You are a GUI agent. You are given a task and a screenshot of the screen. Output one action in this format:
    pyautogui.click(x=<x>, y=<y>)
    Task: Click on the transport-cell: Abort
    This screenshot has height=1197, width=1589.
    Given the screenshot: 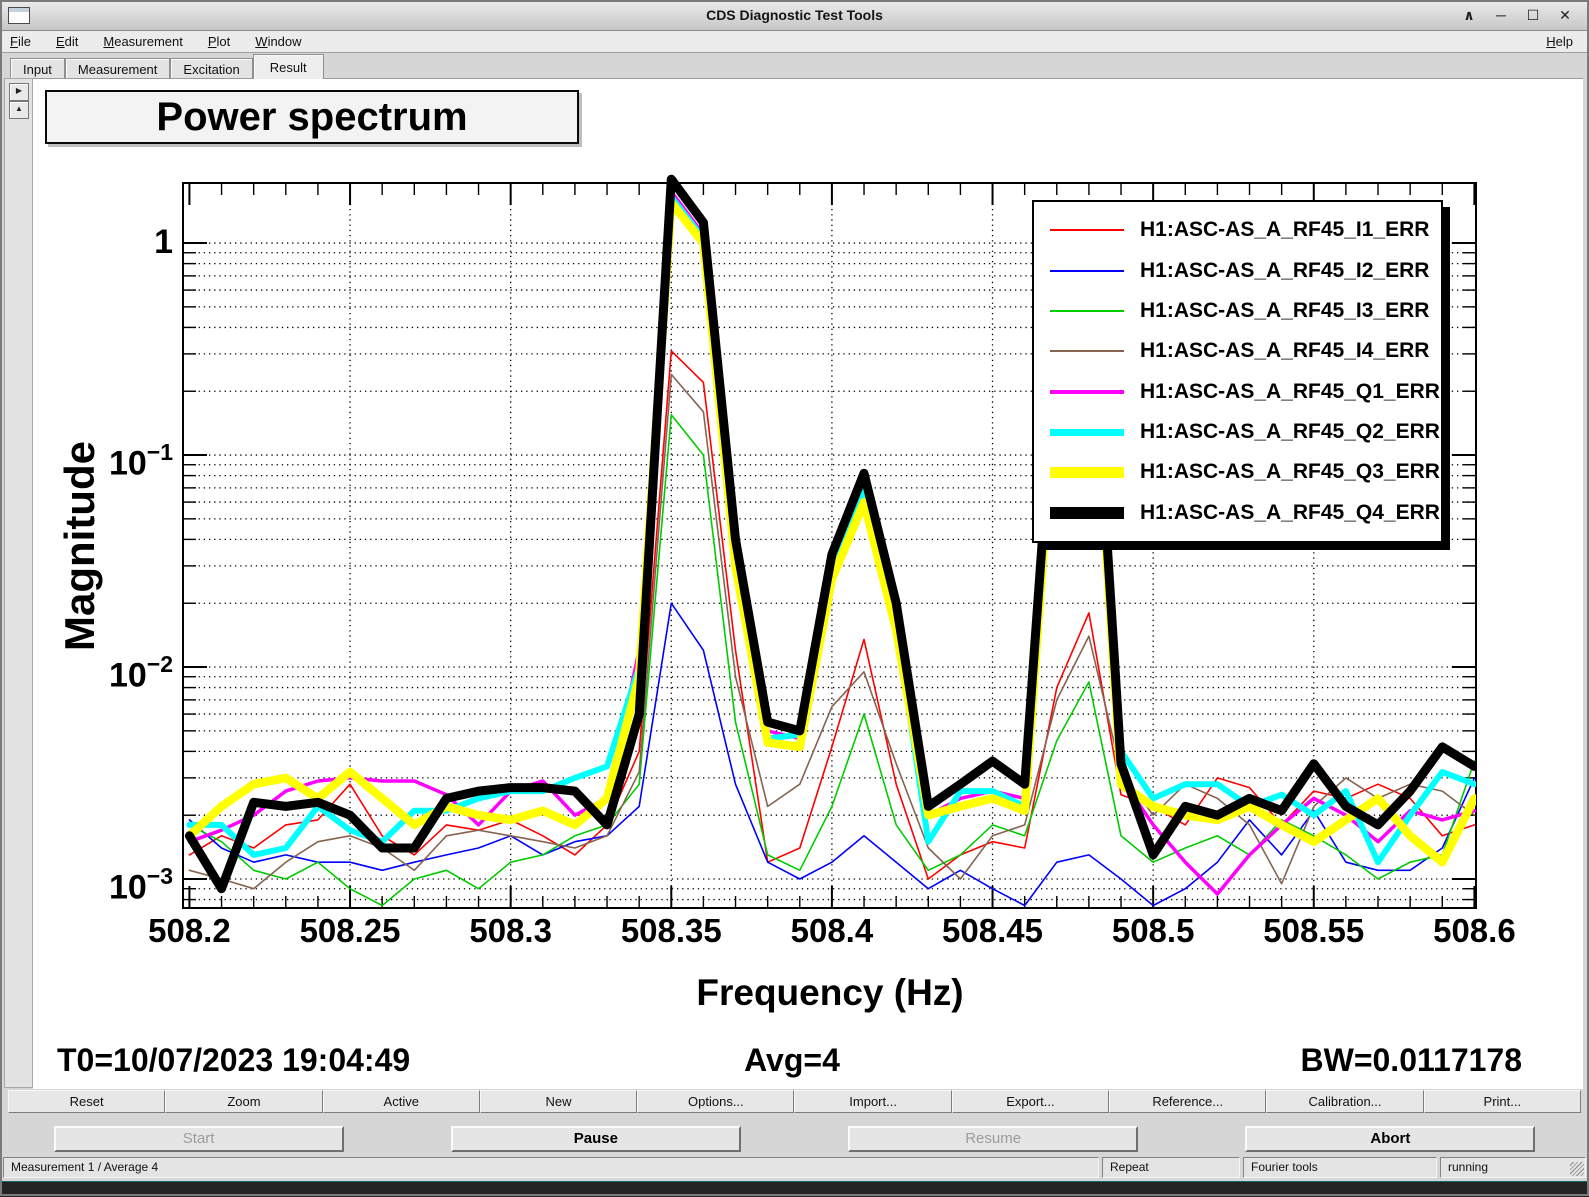 What is the action you would take?
    pyautogui.click(x=1390, y=1139)
    